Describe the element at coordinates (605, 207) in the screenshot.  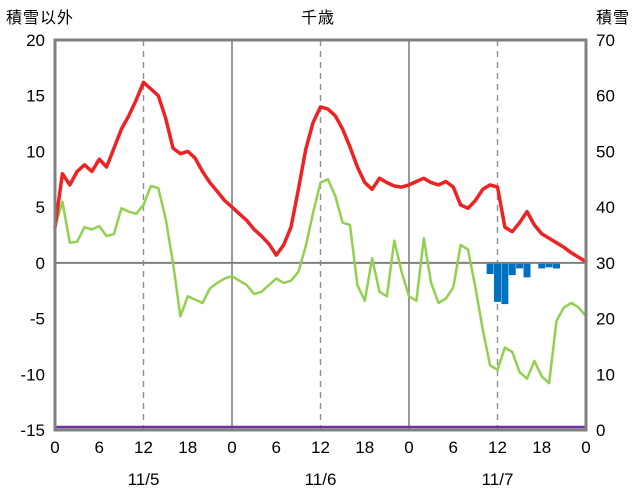
I see `right-tick-label: 40` at that location.